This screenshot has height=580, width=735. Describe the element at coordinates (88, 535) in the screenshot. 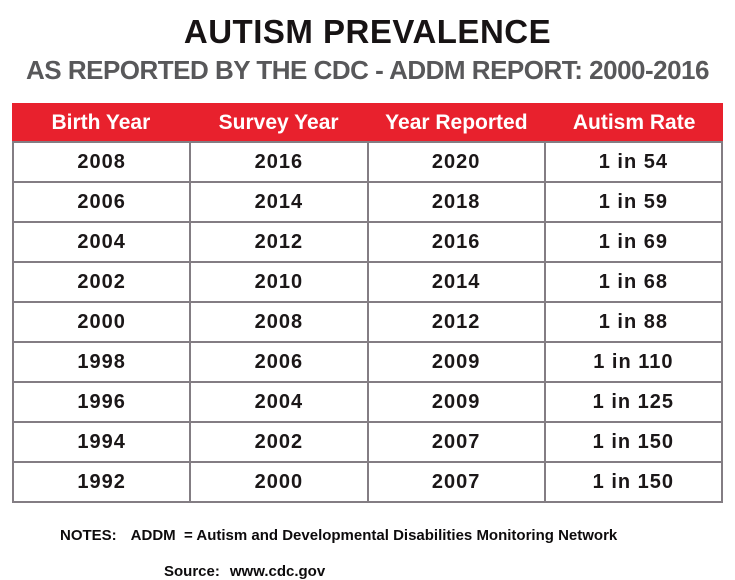

I see `notes-label: NOTES:` at that location.